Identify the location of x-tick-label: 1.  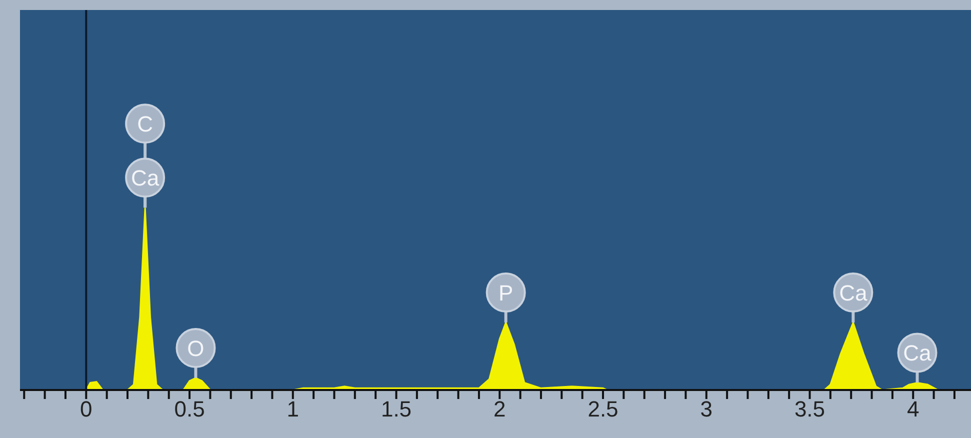
(293, 409).